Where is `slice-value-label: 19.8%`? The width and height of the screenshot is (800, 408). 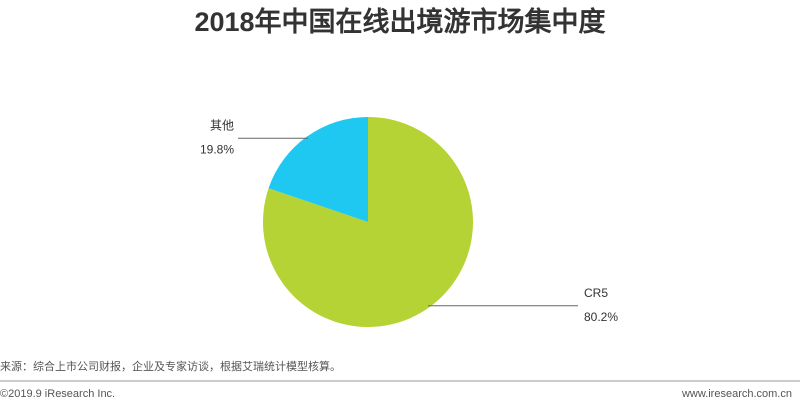
slice-value-label: 19.8% is located at coordinates (217, 149).